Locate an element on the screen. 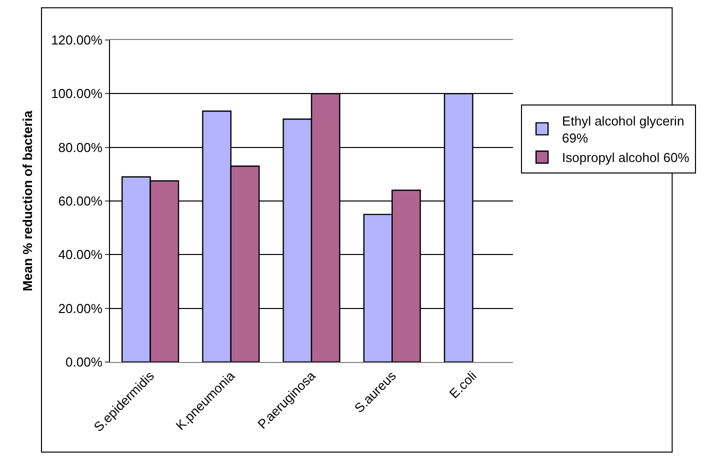  y-tick-label: 80.00% is located at coordinates (80, 147).